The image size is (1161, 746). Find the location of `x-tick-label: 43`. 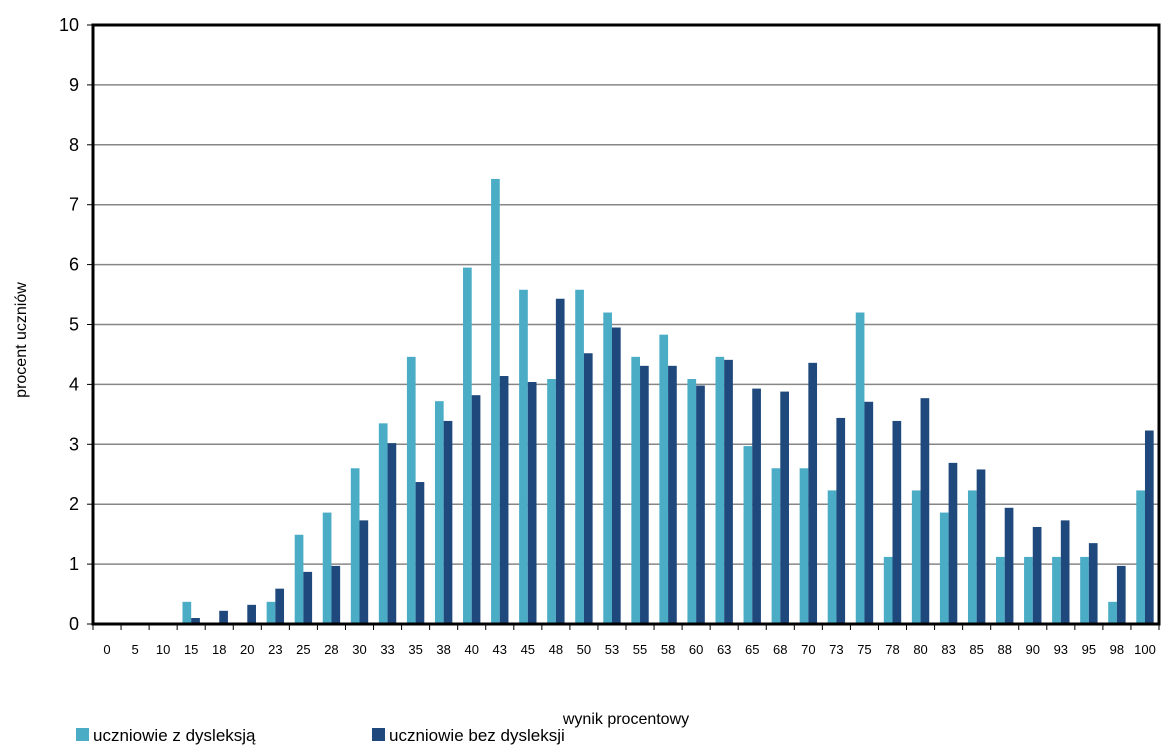

x-tick-label: 43 is located at coordinates (500, 649).